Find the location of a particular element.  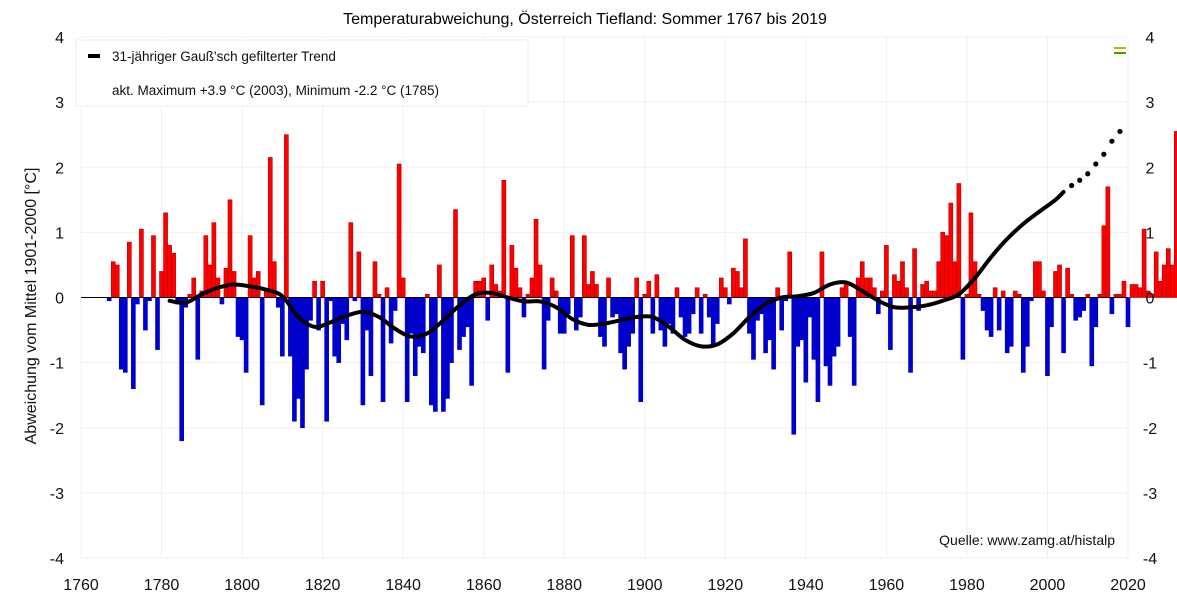

max-marker is located at coordinates (1120, 50).